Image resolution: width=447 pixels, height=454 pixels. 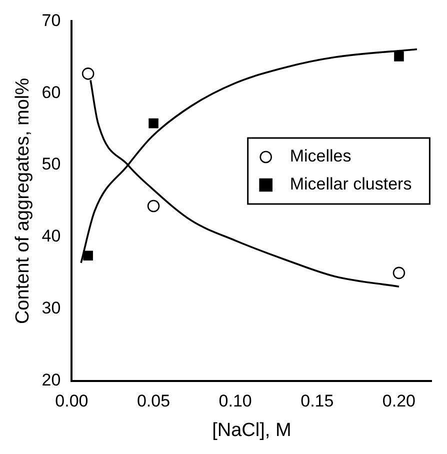 What do you see at coordinates (23, 201) in the screenshot?
I see `y-axis-title: Content of aggregates, mol%` at bounding box center [23, 201].